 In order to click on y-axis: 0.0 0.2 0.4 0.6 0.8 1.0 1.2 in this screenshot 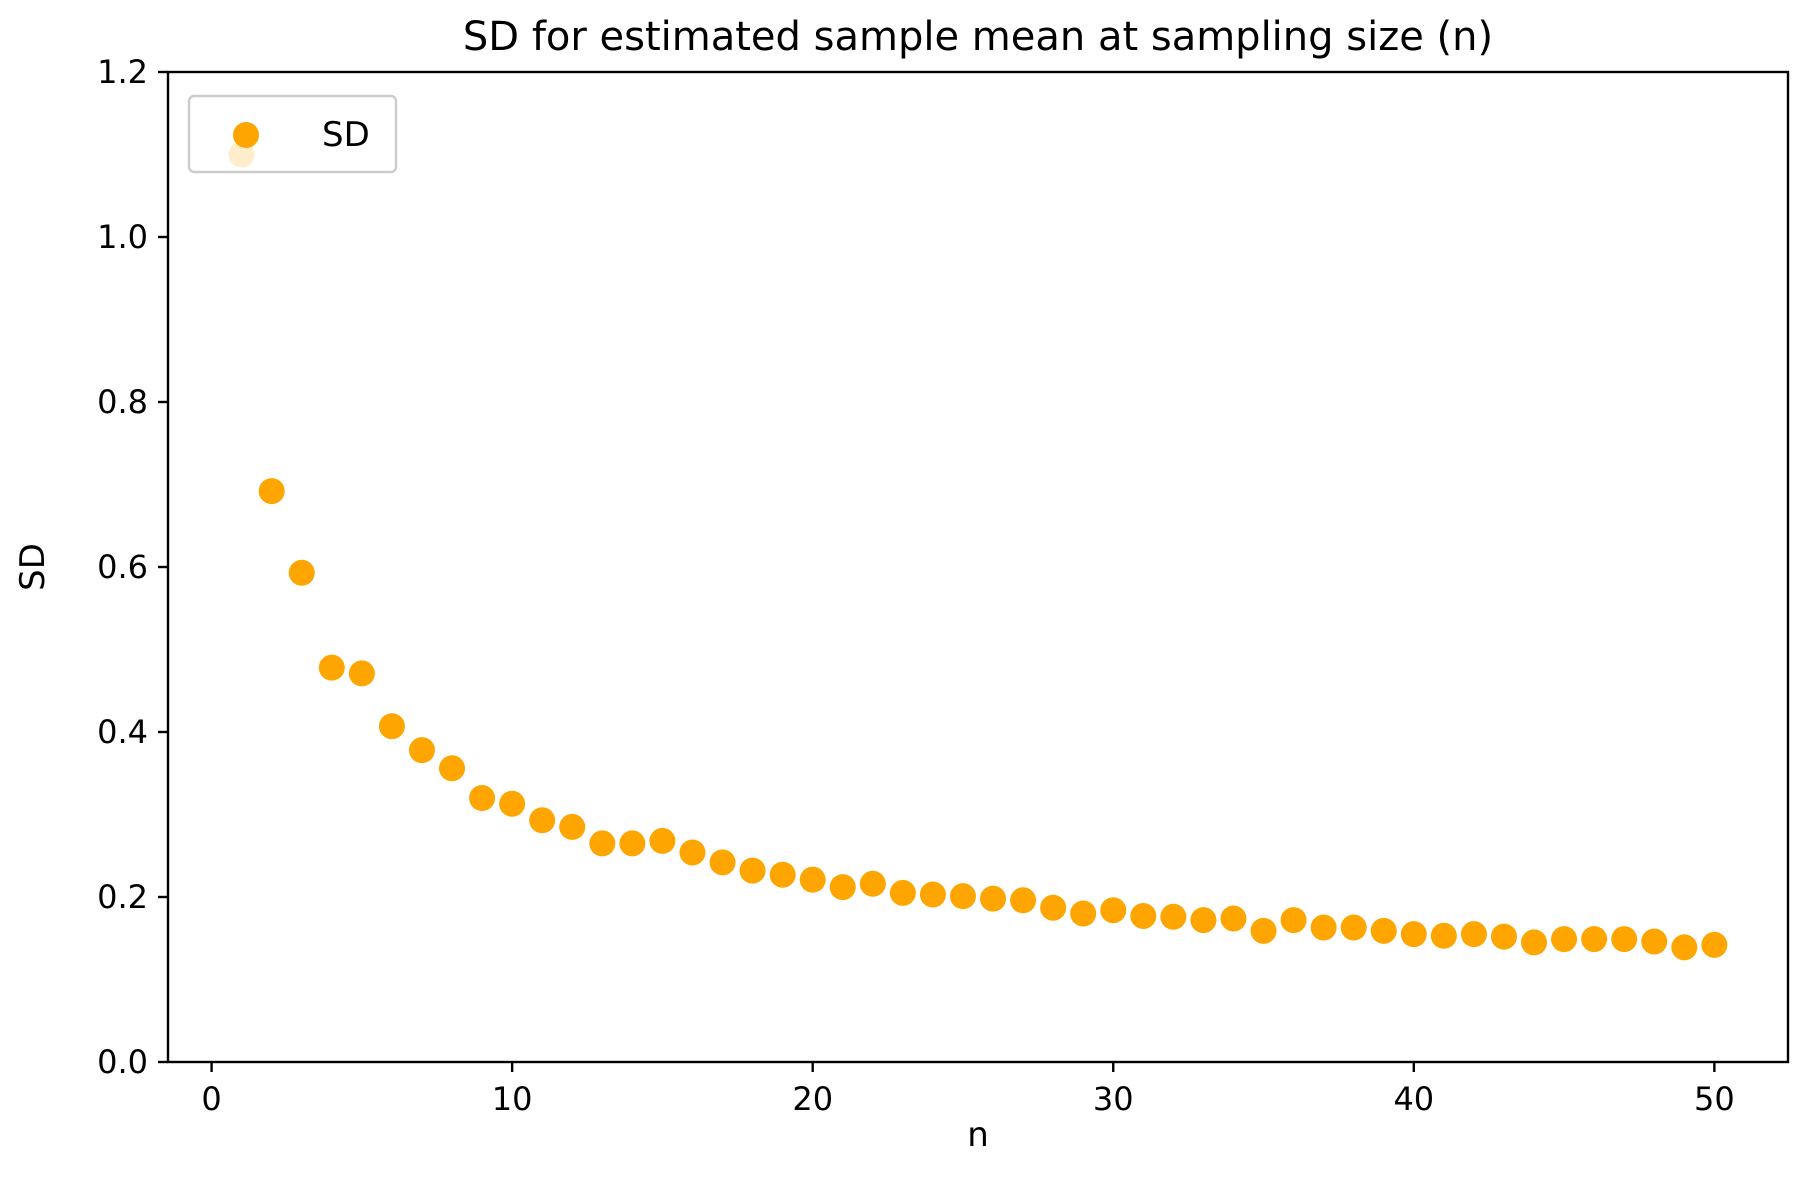, I will do `click(132, 567)`.